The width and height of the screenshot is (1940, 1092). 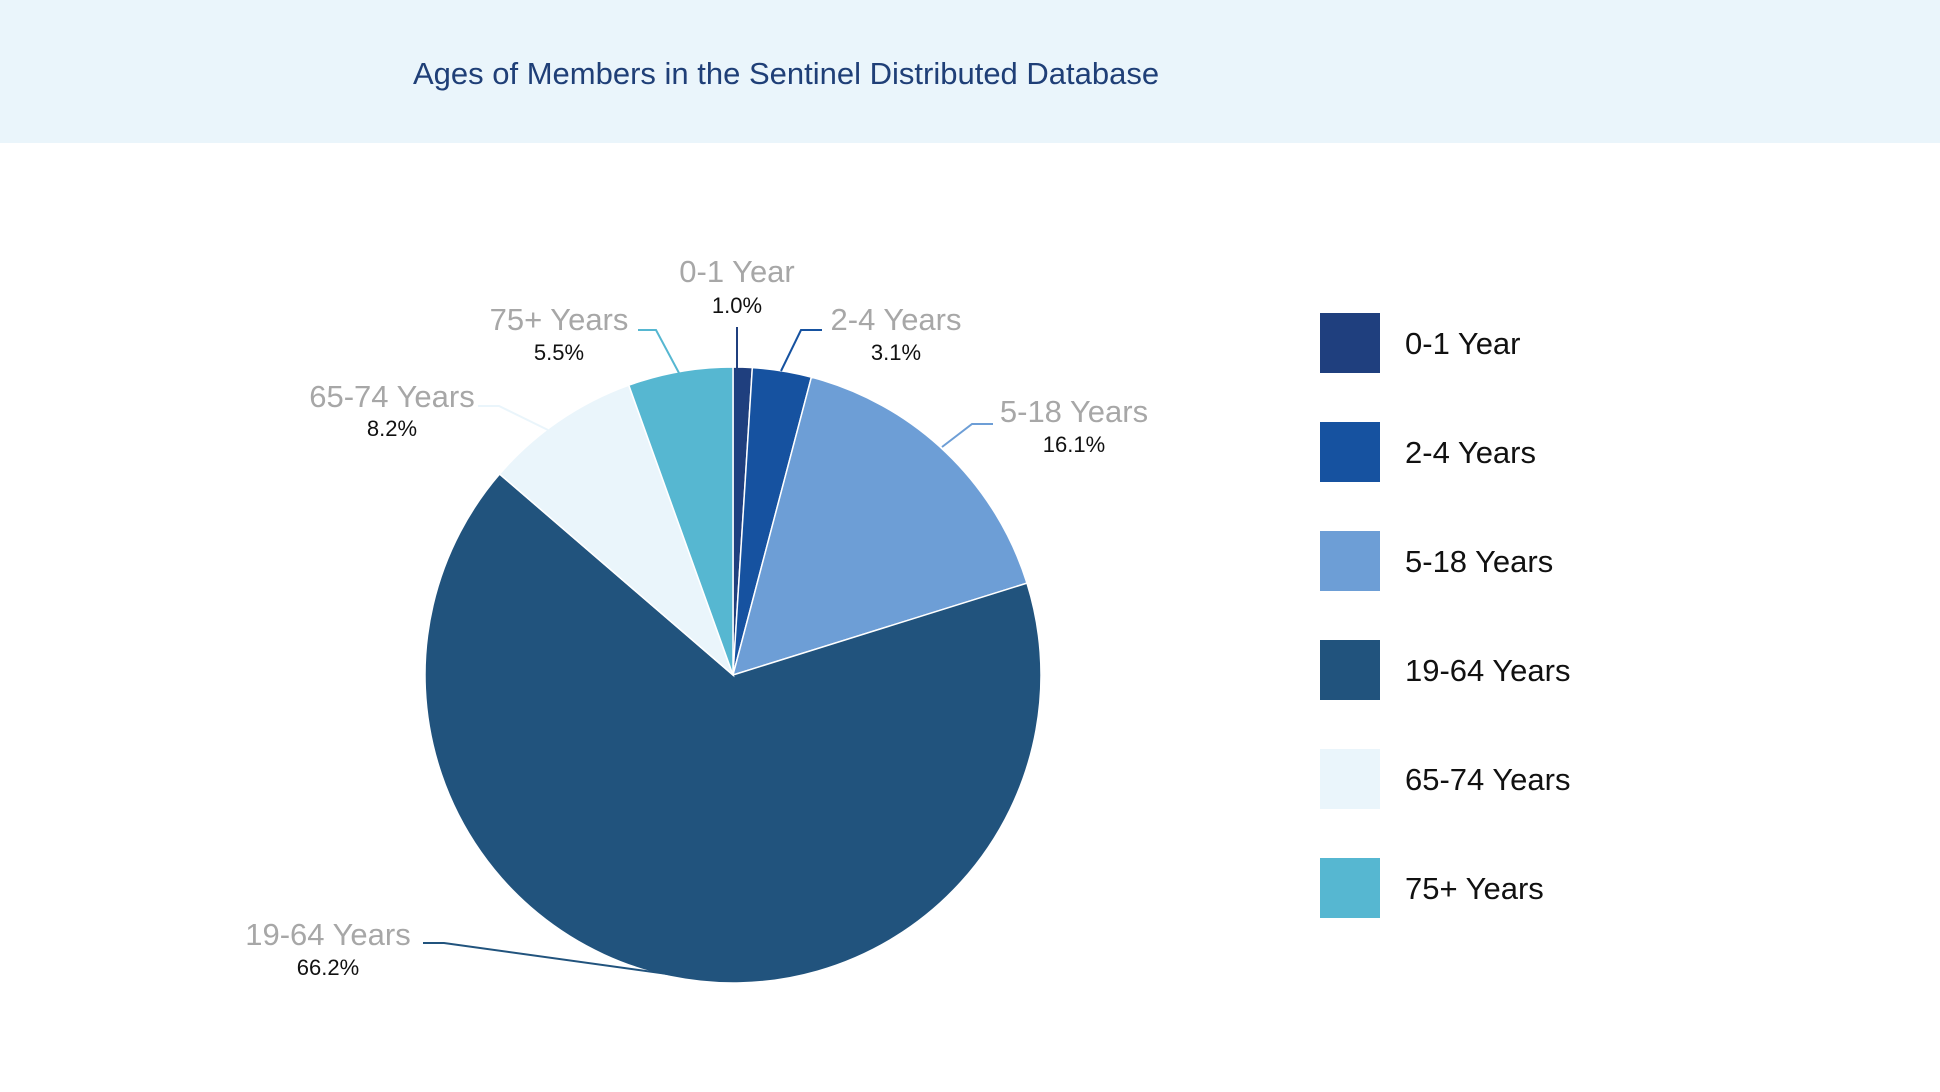 What do you see at coordinates (1350, 561) in the screenshot?
I see `legend-swatch-5-18-years` at bounding box center [1350, 561].